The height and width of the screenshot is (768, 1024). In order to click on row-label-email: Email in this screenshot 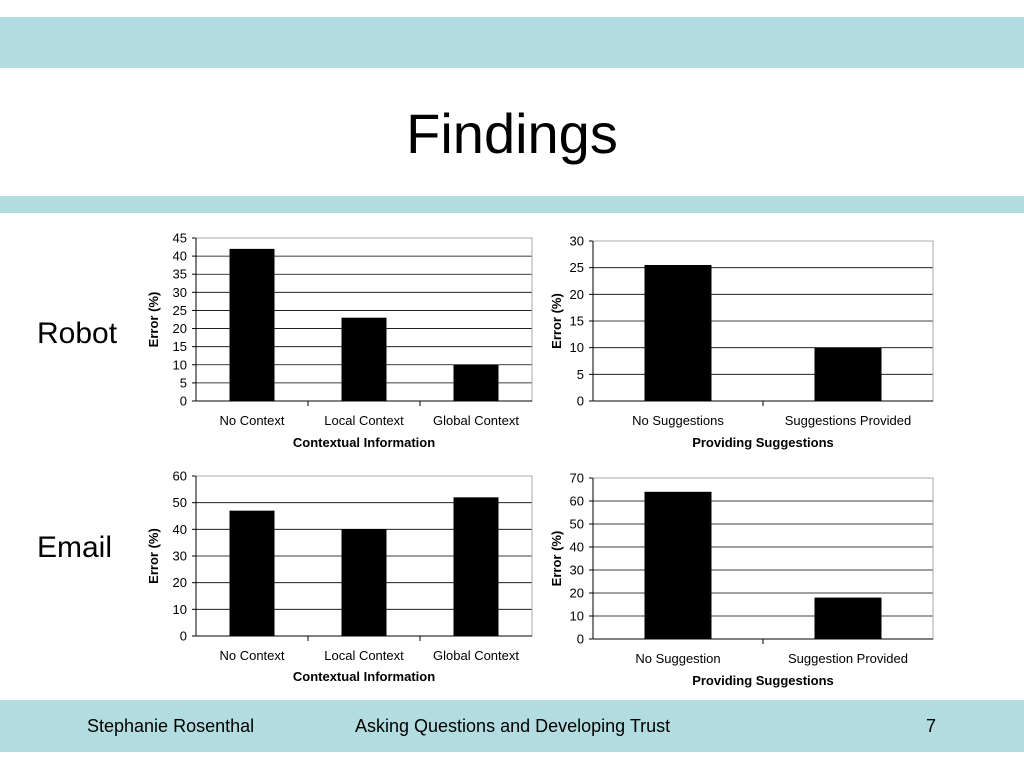, I will do `click(75, 547)`.